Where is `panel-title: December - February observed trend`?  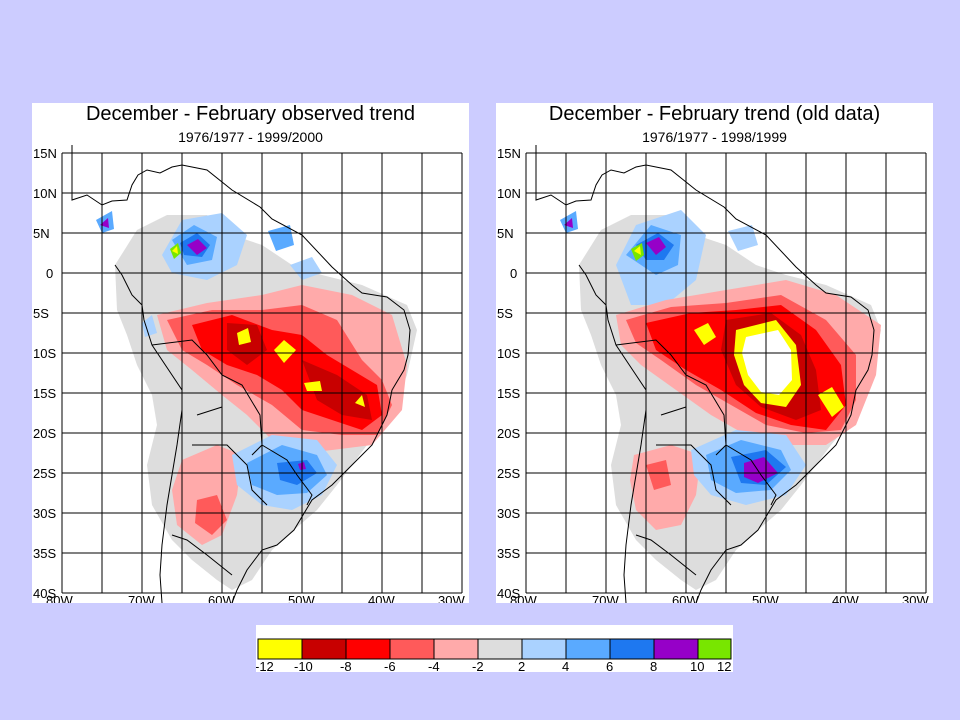
panel-title: December - February observed trend is located at coordinates (250, 114).